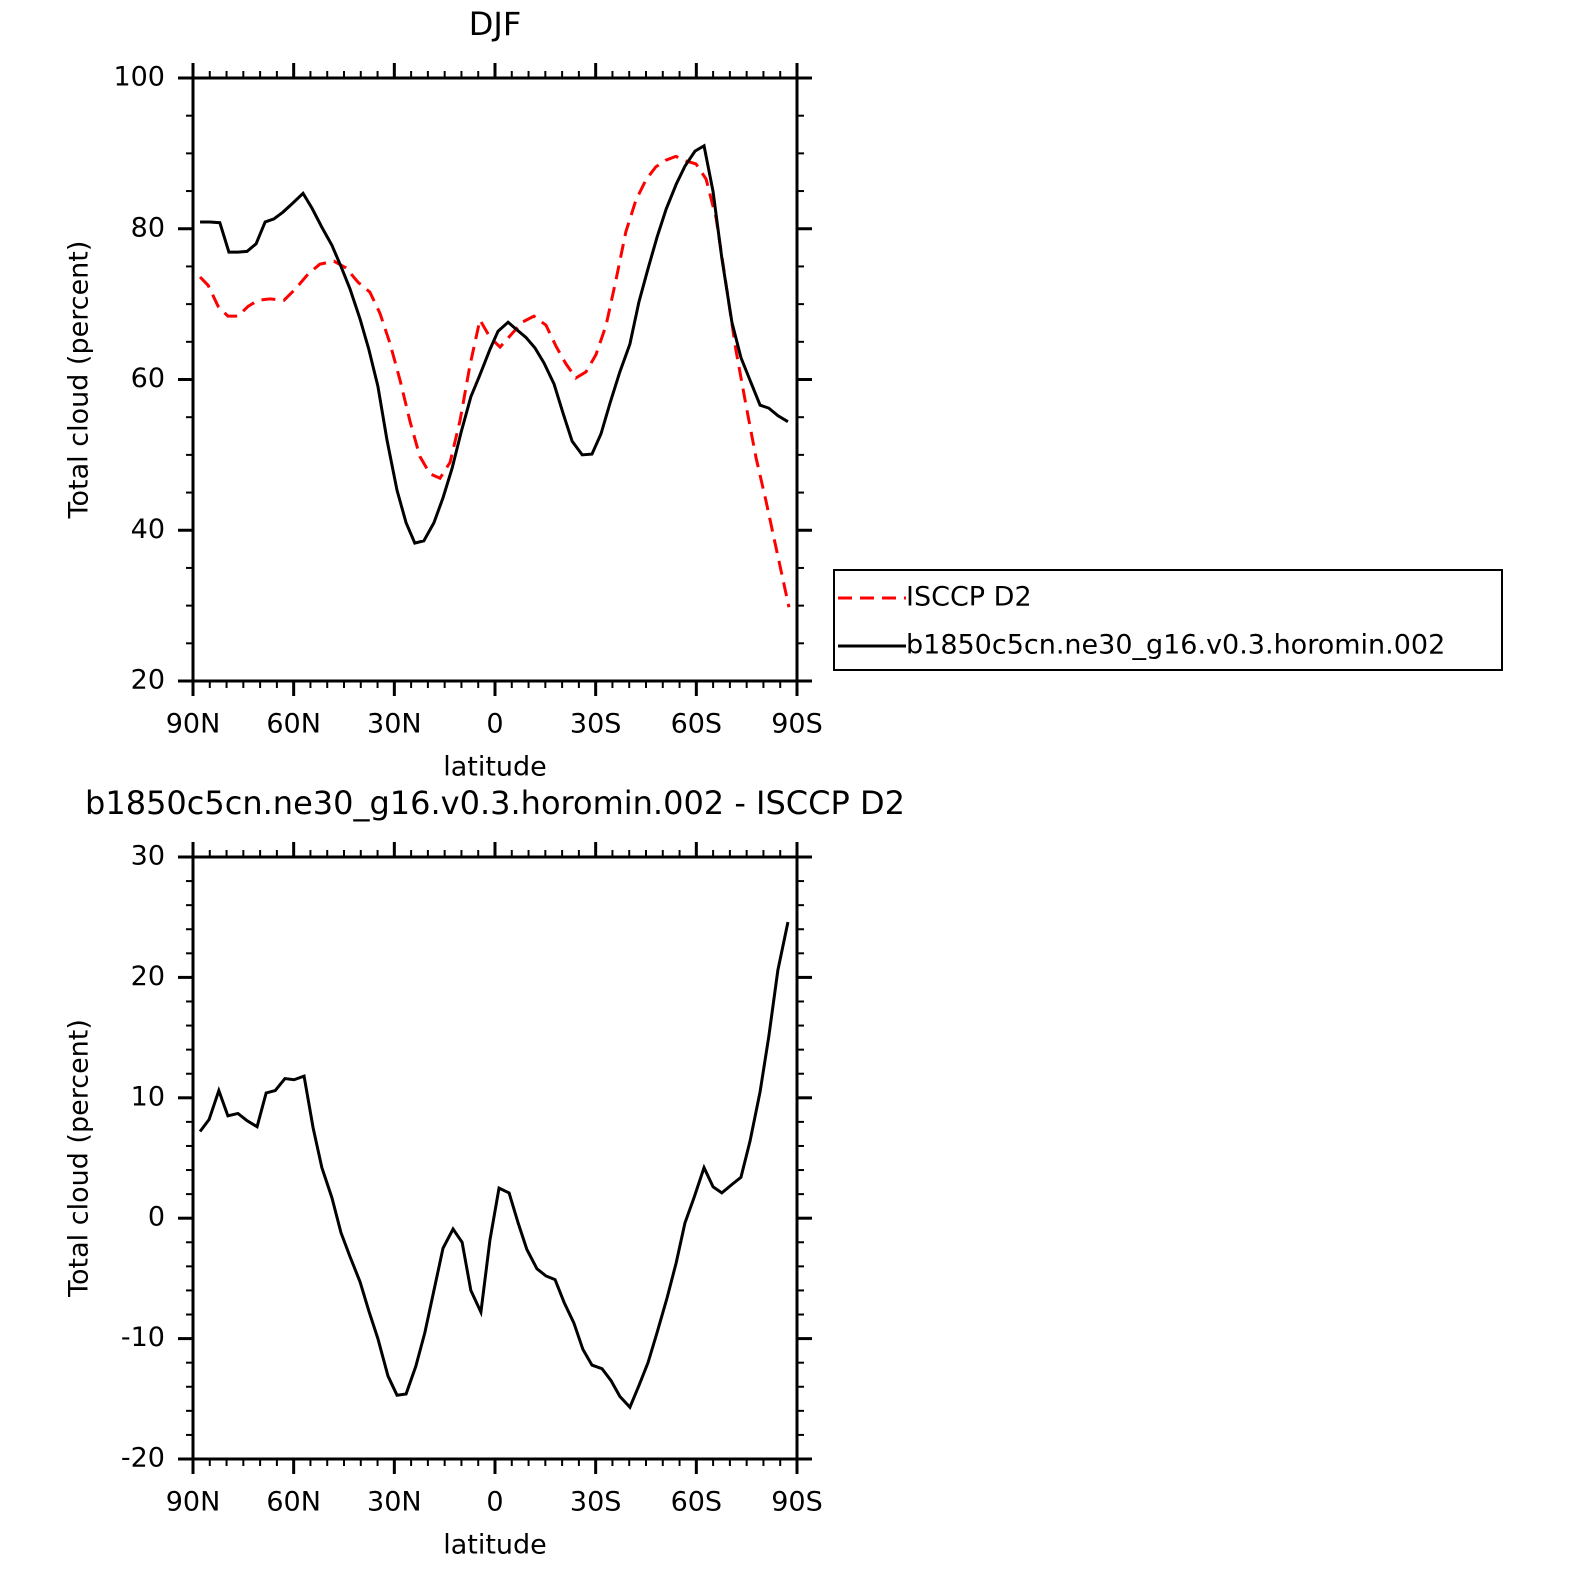 Image resolution: width=1569 pixels, height=1569 pixels. What do you see at coordinates (495, 24) in the screenshot?
I see `chart-title: DJF` at bounding box center [495, 24].